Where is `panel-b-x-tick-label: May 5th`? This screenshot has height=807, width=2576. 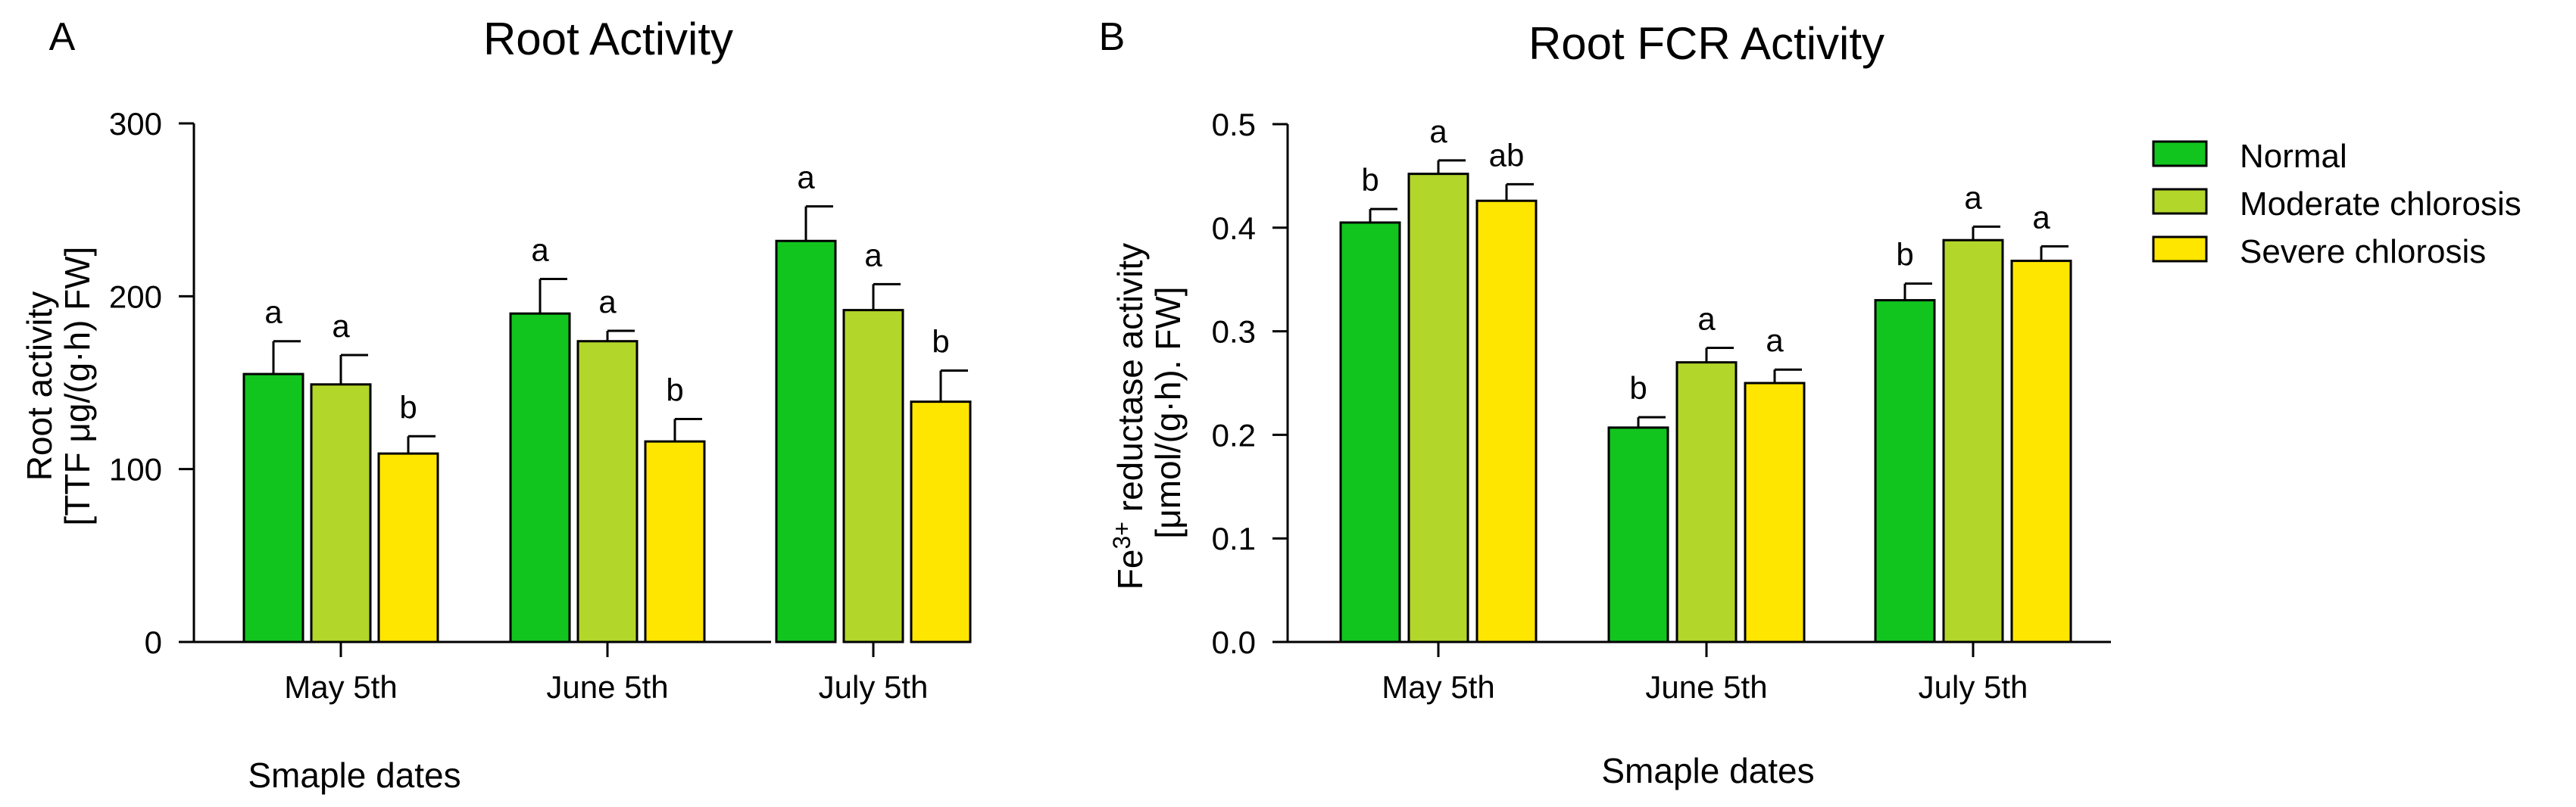 panel-b-x-tick-label: May 5th is located at coordinates (1438, 687).